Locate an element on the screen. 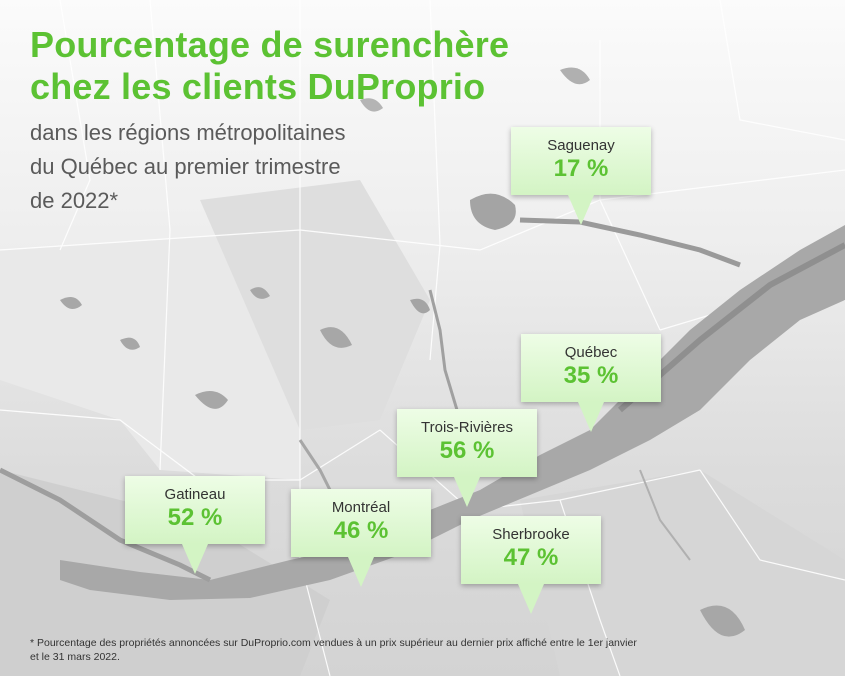  saguenay-river is located at coordinates (630, 242).